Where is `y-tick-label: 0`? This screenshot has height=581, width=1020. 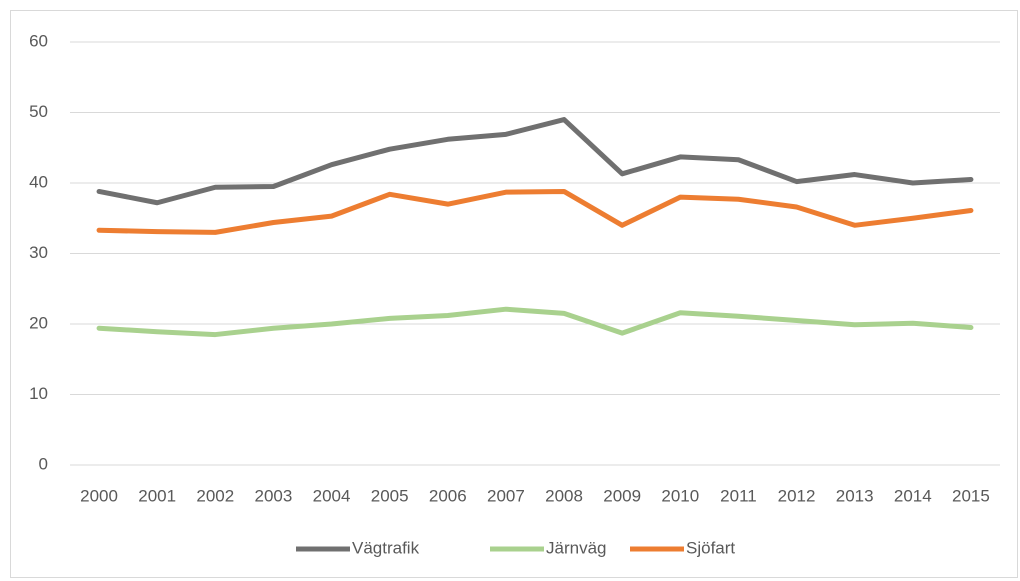 y-tick-label: 0 is located at coordinates (43, 463).